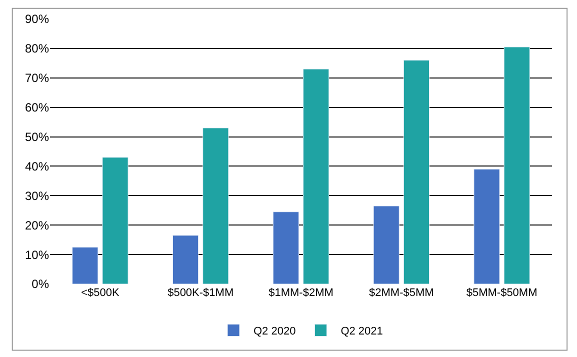 The height and width of the screenshot is (357, 577). I want to click on y-tick-label: 50%, so click(37, 137).